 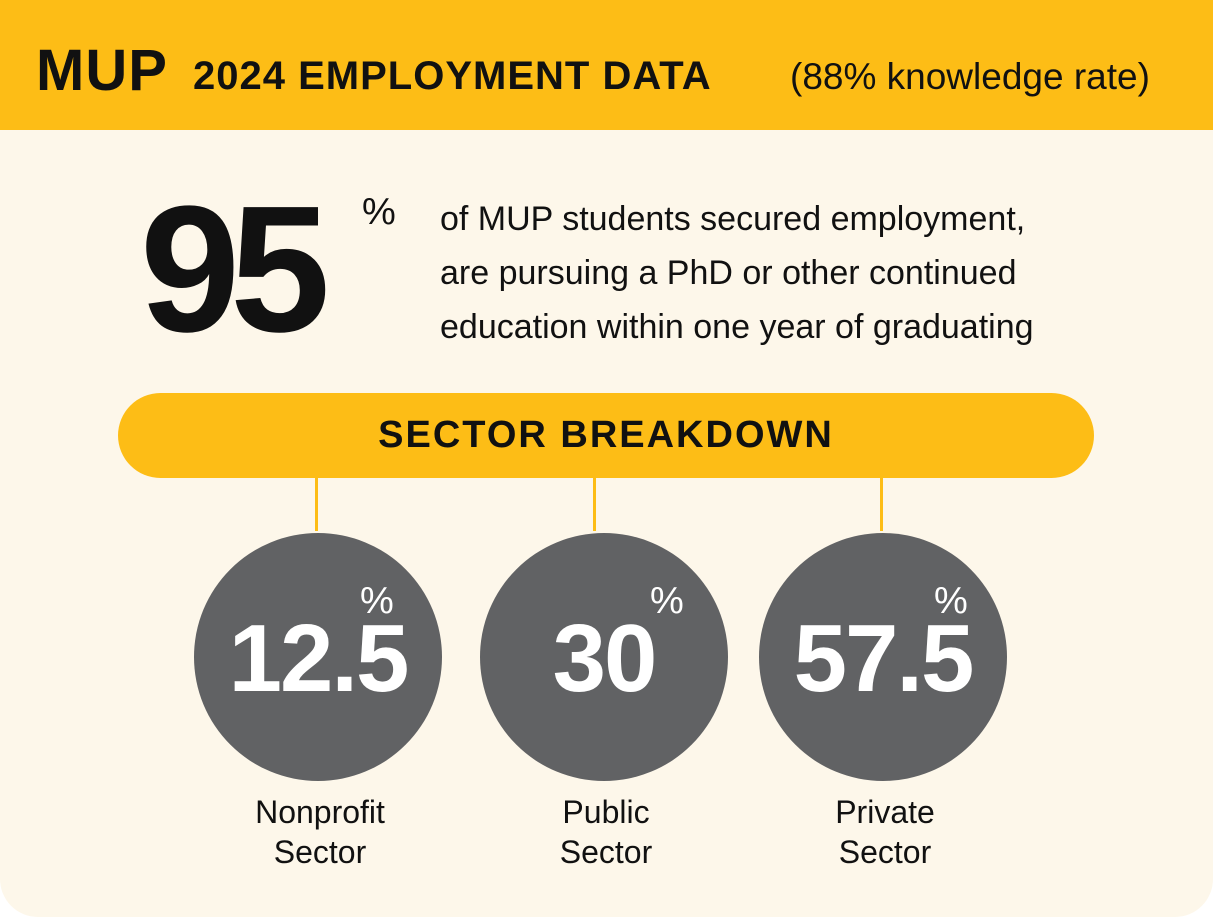 I want to click on headline-line-1: of MUP students secured employment,, so click(x=733, y=219).